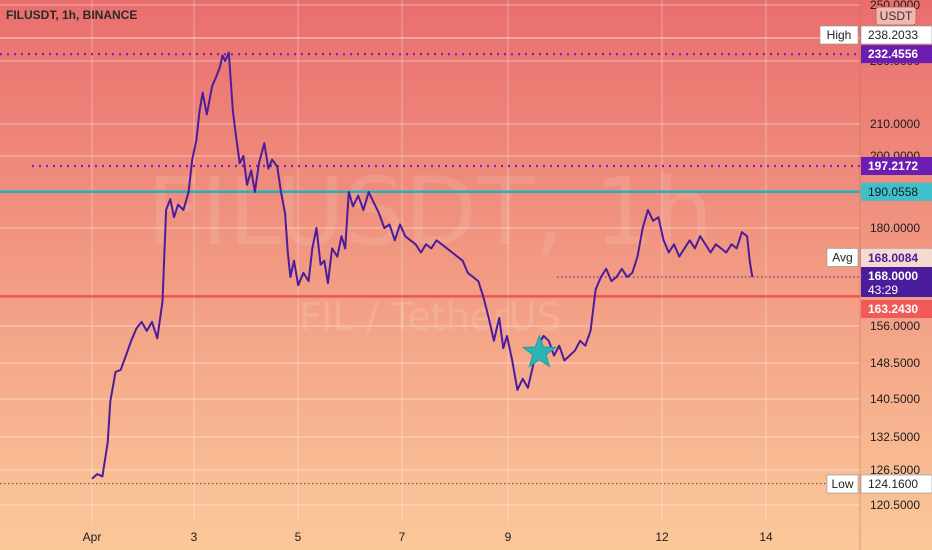 Image resolution: width=932 pixels, height=550 pixels. I want to click on y-tick-label: 126.5000, so click(895, 470).